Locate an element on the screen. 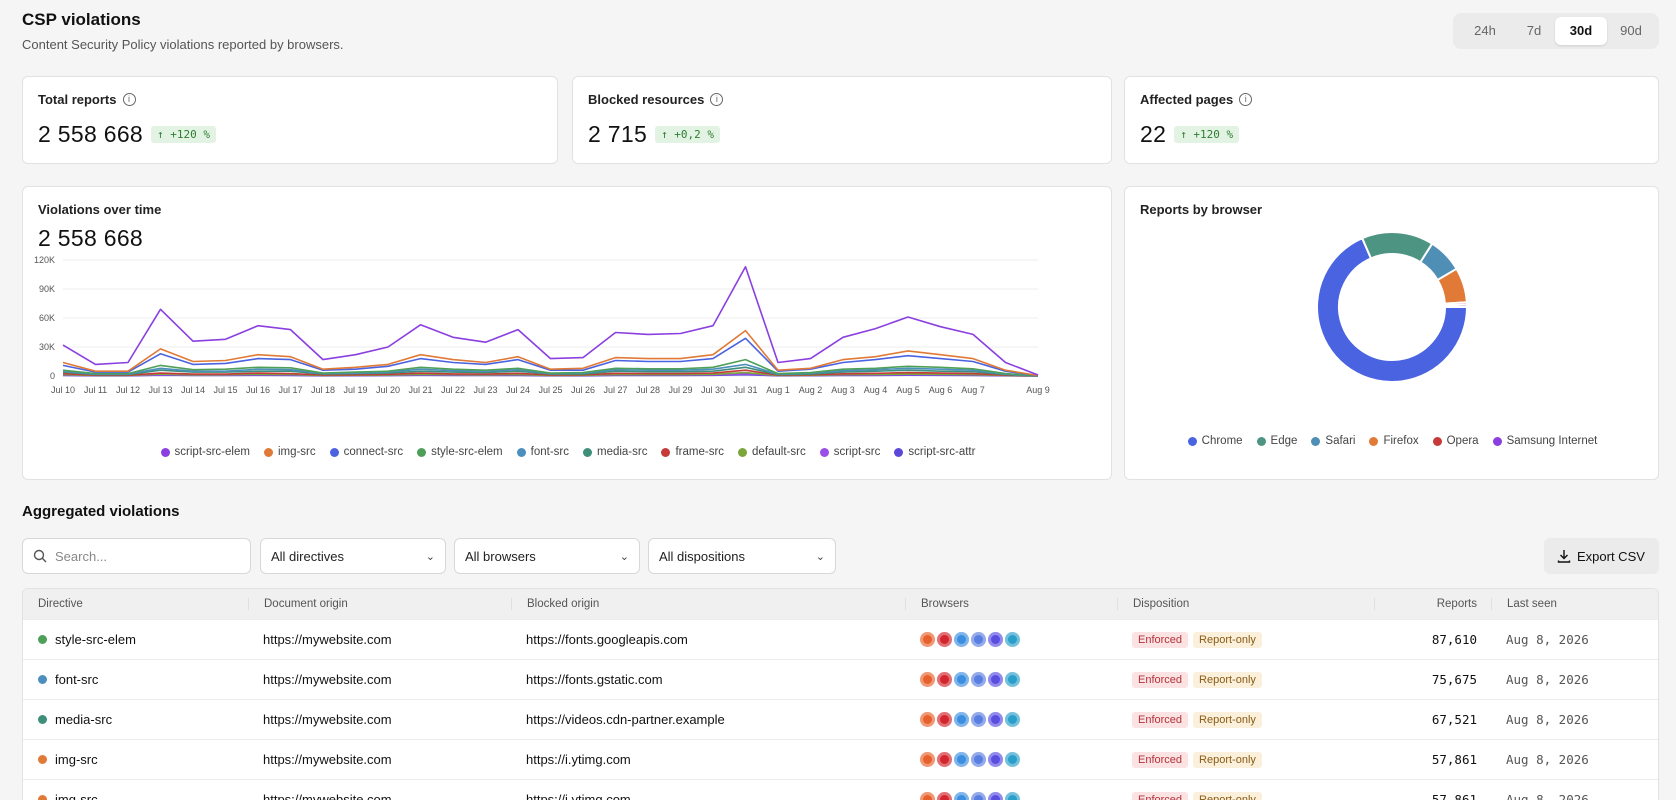 This screenshot has height=800, width=1676. legend-item-edge: Edge is located at coordinates (1276, 441).